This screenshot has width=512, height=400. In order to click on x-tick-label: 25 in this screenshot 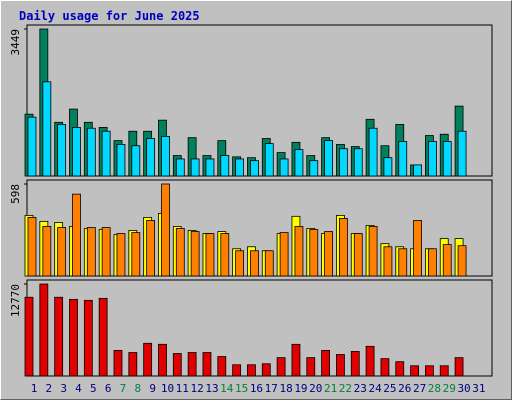, I will do `click(389, 388)`.